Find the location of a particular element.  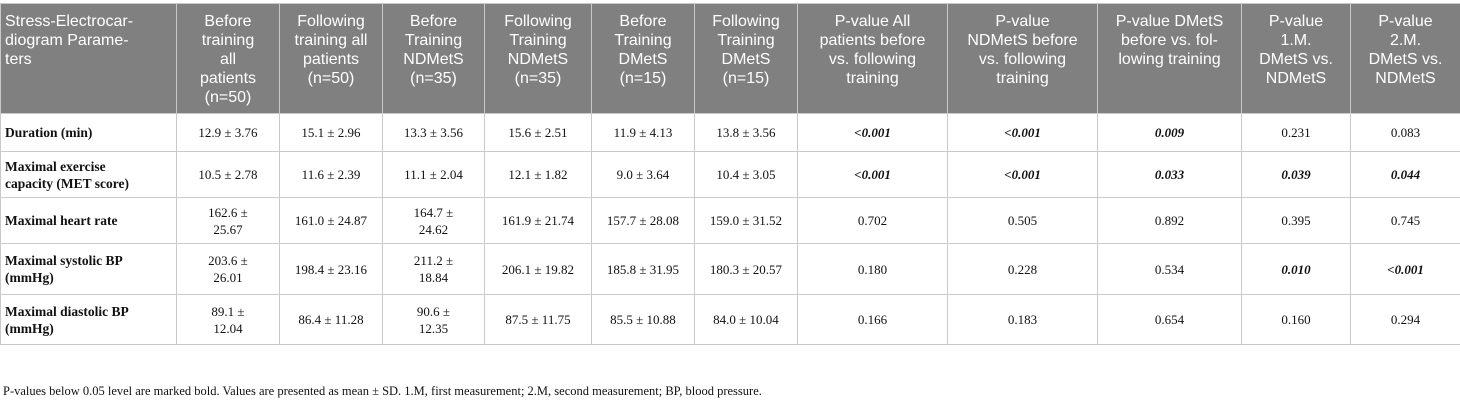

table-cell: 9.0 ± 3.64 is located at coordinates (643, 174).